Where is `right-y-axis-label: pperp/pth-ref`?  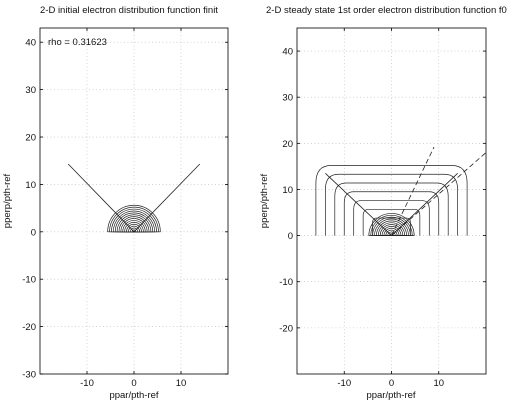 right-y-axis-label: pperp/pth-ref is located at coordinates (264, 200).